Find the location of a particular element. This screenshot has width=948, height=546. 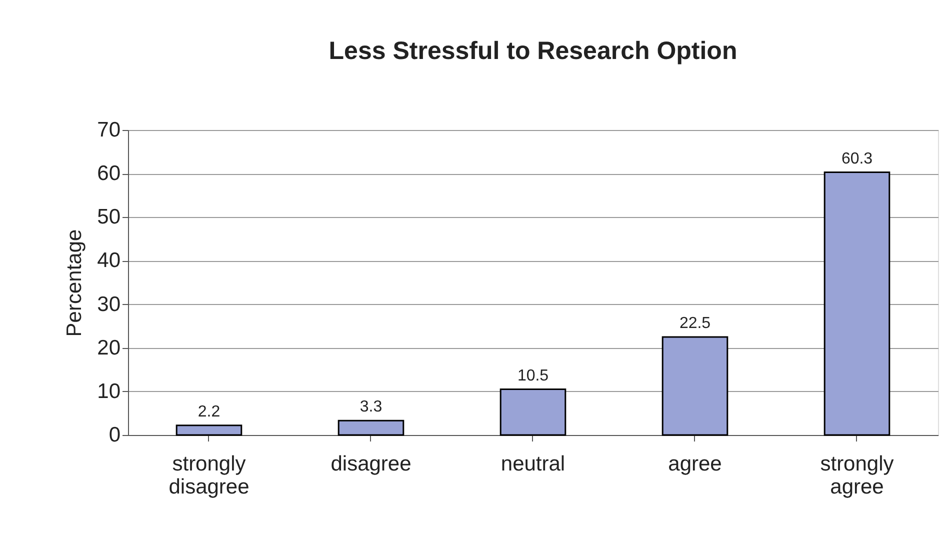

x-tick-label: strongly disagree is located at coordinates (209, 475).